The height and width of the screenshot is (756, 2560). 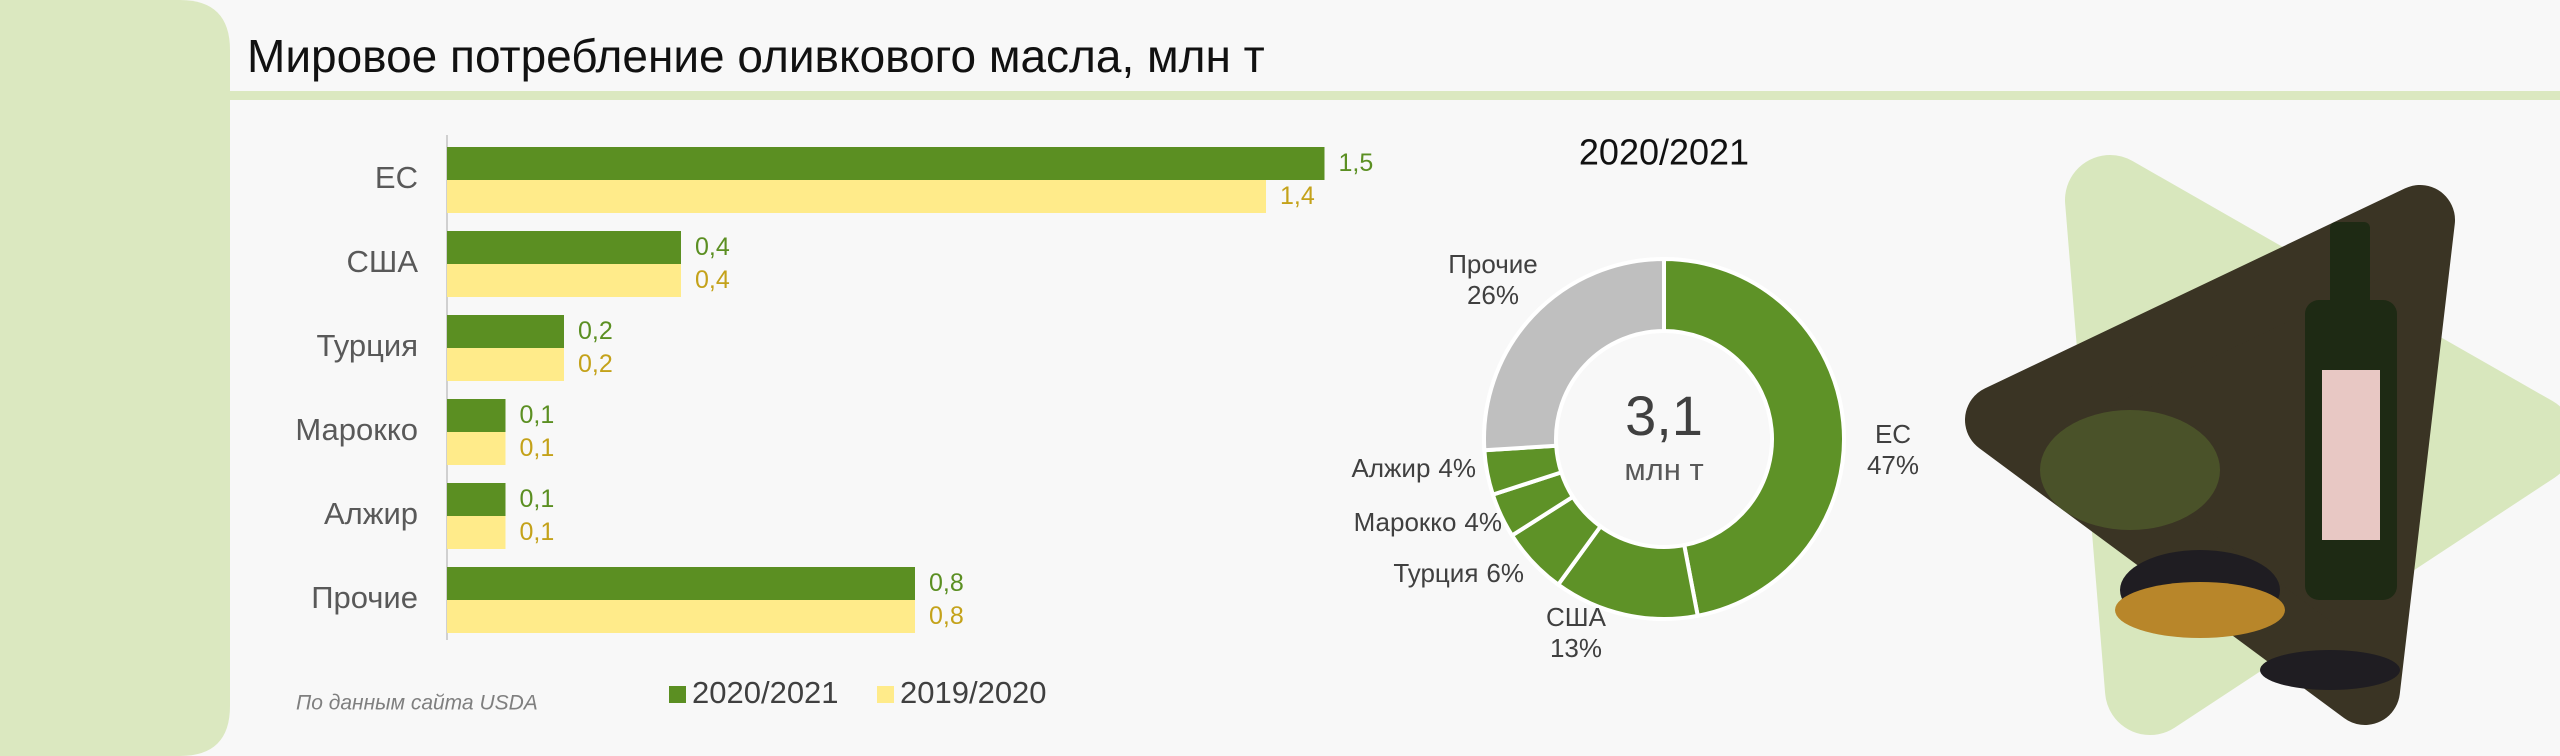 I want to click on slice-label: Марокко, so click(x=1405, y=522).